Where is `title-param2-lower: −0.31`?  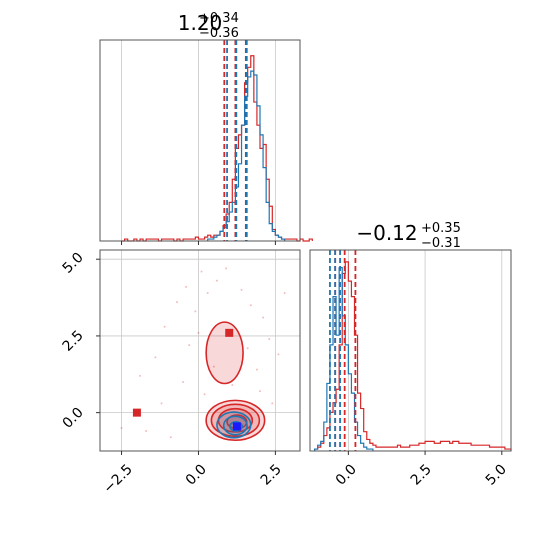
title-param2-lower: −0.31 is located at coordinates (441, 243).